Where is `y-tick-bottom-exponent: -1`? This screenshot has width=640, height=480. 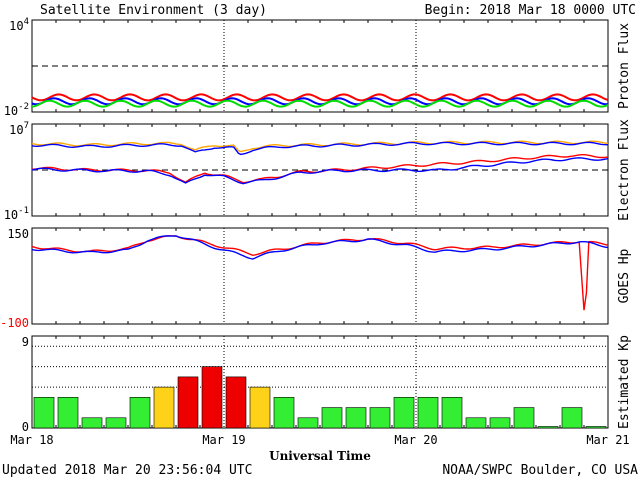
y-tick-bottom-exponent: -1 is located at coordinates (23, 211).